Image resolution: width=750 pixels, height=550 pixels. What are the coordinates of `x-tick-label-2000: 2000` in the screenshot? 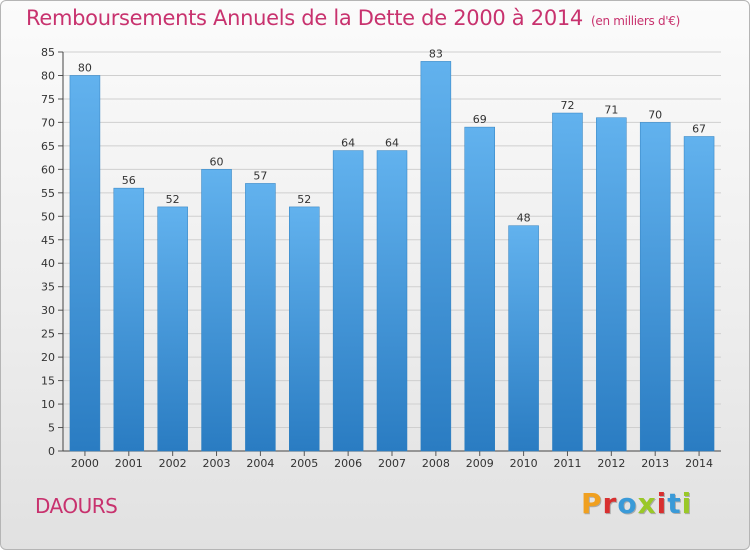 It's located at (85, 463).